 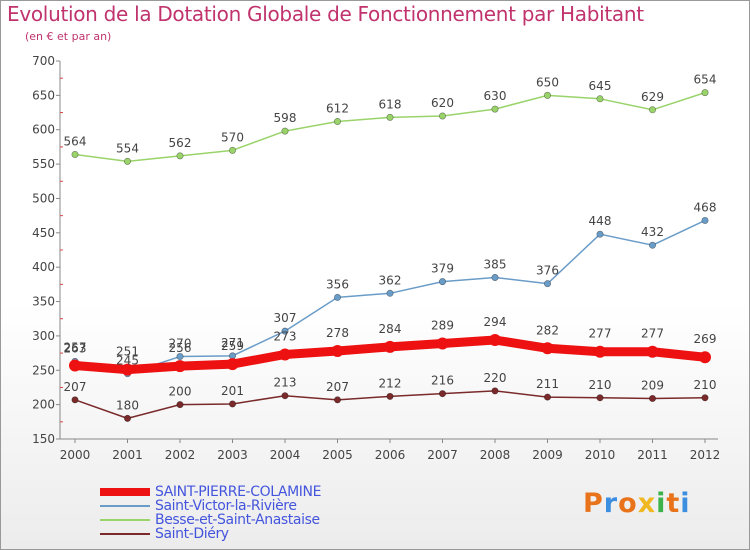 I want to click on y-tick-label: 400, so click(x=43, y=267).